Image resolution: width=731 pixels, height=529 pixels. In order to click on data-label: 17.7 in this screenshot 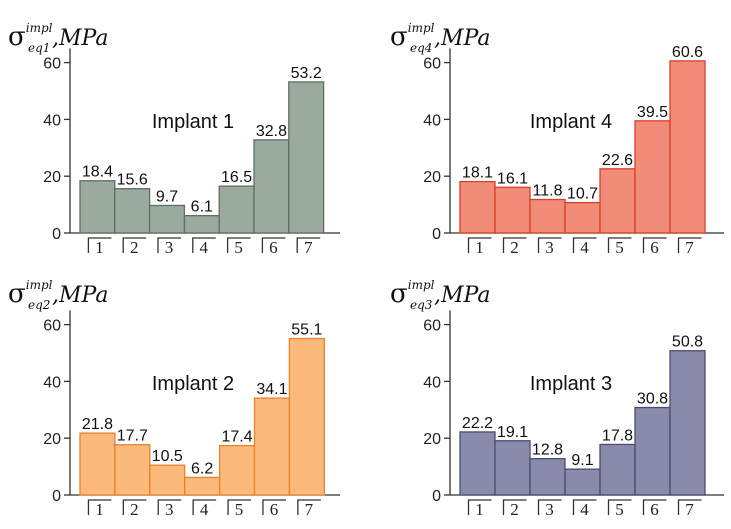, I will do `click(132, 436)`.